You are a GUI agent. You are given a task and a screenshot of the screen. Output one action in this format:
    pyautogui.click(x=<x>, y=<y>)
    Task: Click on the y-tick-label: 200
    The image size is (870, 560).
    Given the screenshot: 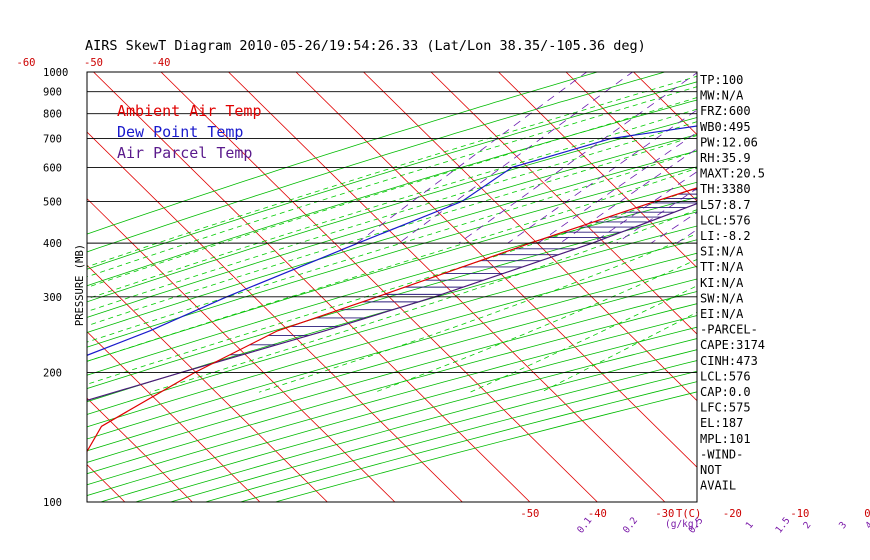 What is the action you would take?
    pyautogui.click(x=52, y=374)
    